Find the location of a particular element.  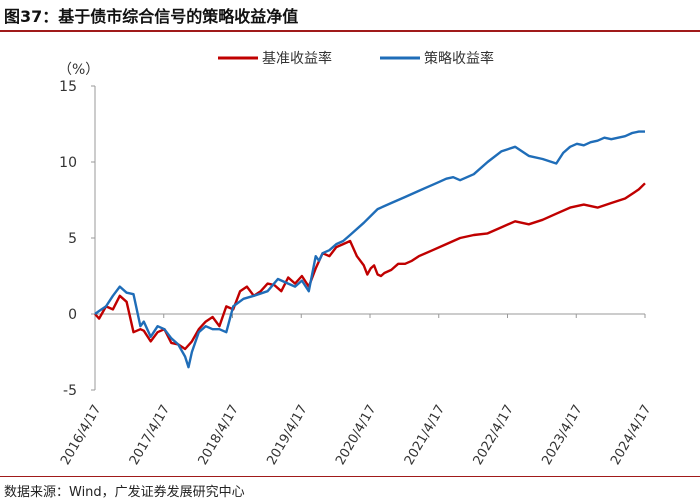

title-bar: 图37：基于债市综合信号的策略收益净值 is located at coordinates (350, 15).